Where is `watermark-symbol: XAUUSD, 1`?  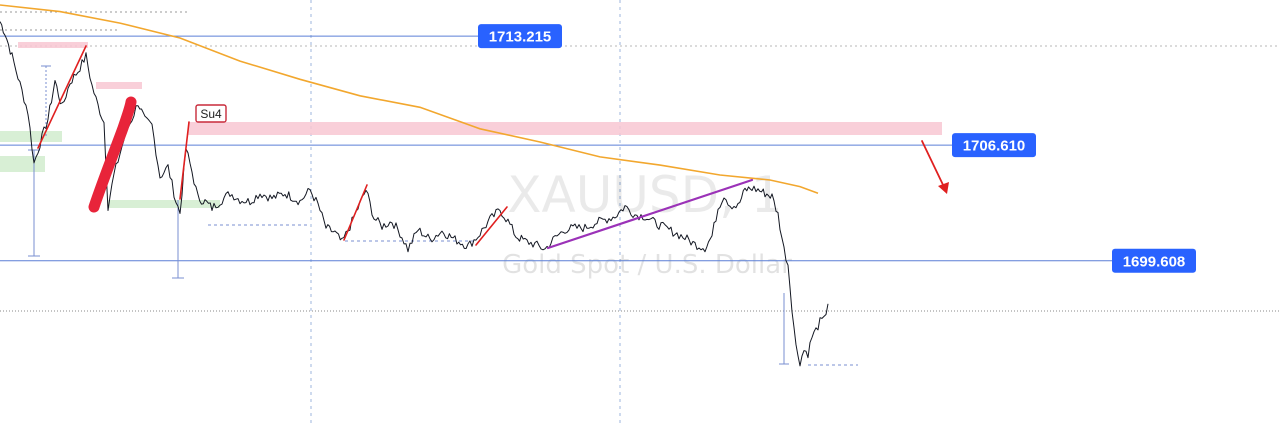
watermark-symbol: XAUUSD, 1 is located at coordinates (645, 195).